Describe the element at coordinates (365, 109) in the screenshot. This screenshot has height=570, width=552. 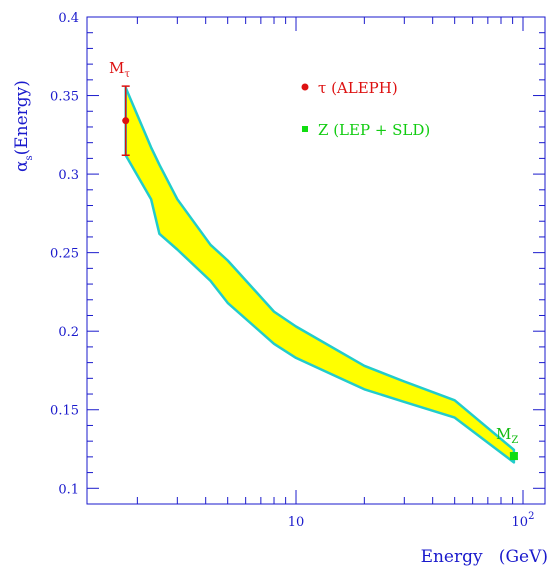
I see `legend: τ (ALEPH) Z (LEP + SLD)` at that location.